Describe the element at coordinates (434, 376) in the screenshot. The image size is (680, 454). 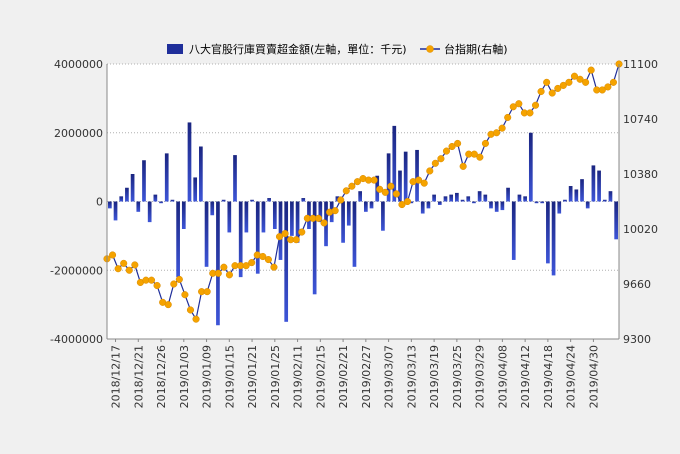
I see `x-tick-label: 2019/03/19` at that location.